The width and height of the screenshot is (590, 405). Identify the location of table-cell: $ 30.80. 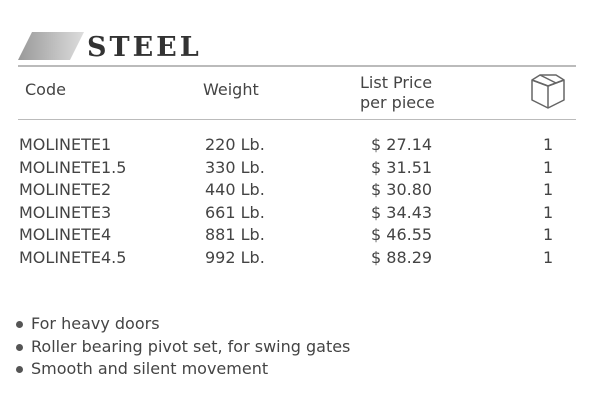
(402, 190).